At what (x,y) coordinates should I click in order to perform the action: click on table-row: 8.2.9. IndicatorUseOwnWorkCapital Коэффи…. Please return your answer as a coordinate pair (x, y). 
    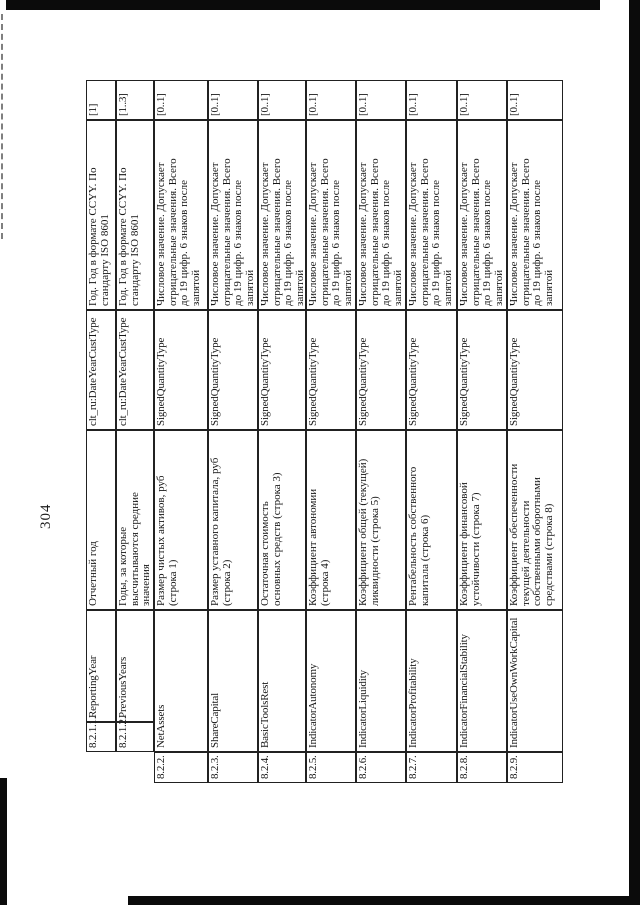
    Looking at the image, I should click on (535, 431).